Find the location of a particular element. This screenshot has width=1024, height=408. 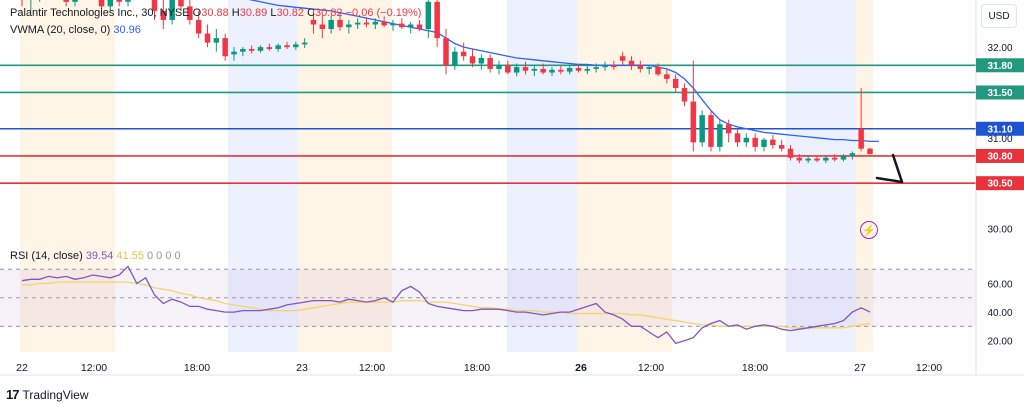

price-tick-label: 32.00 is located at coordinates (999, 48).